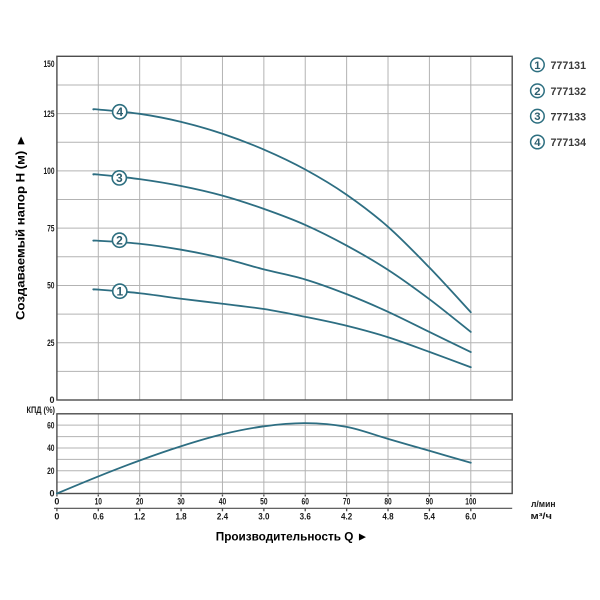 Image resolution: width=600 pixels, height=600 pixels. Describe the element at coordinates (49, 64) in the screenshot. I see `svg-text: 150` at that location.